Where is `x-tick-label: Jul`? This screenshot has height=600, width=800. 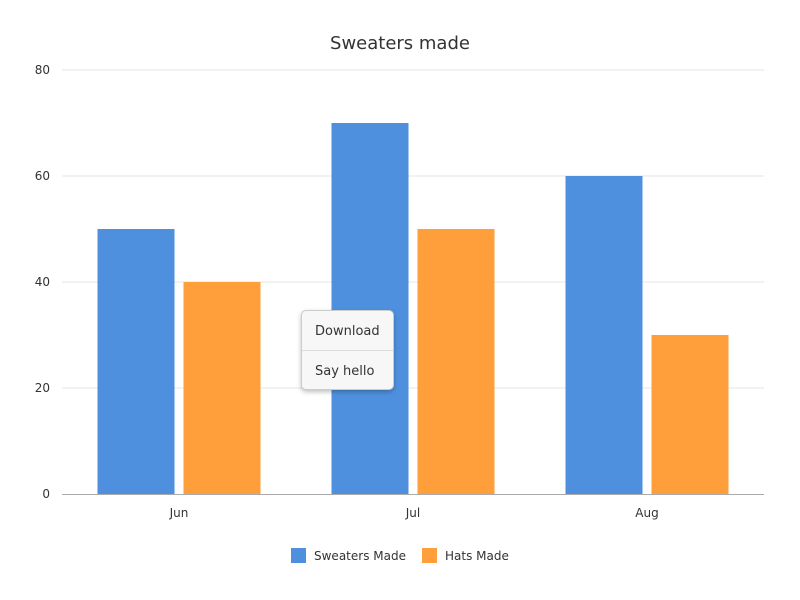 x-tick-label: Jul is located at coordinates (412, 513).